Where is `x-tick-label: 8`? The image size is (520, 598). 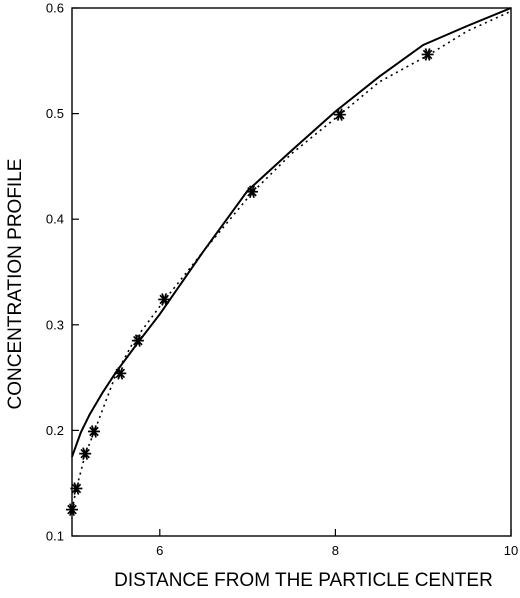 x-tick-label: 8 is located at coordinates (335, 550).